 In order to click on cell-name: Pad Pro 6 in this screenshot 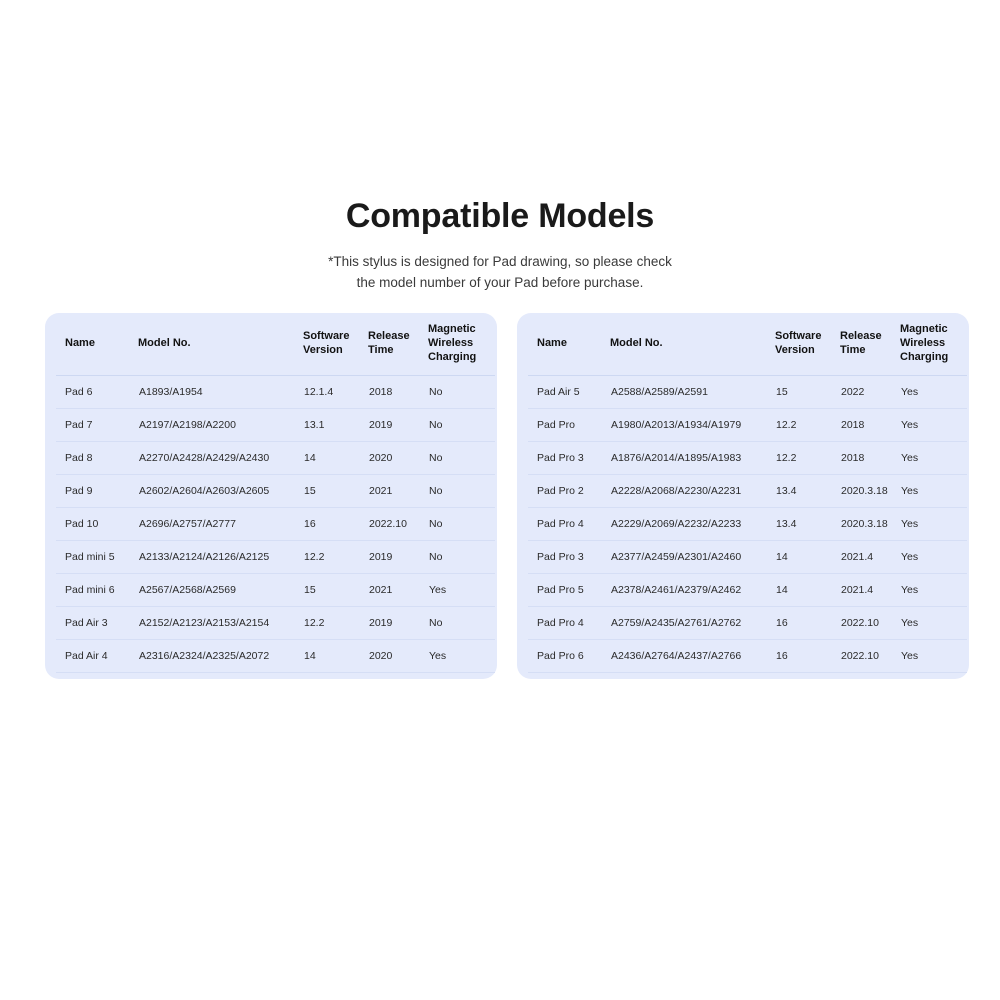, I will do `click(569, 656)`.